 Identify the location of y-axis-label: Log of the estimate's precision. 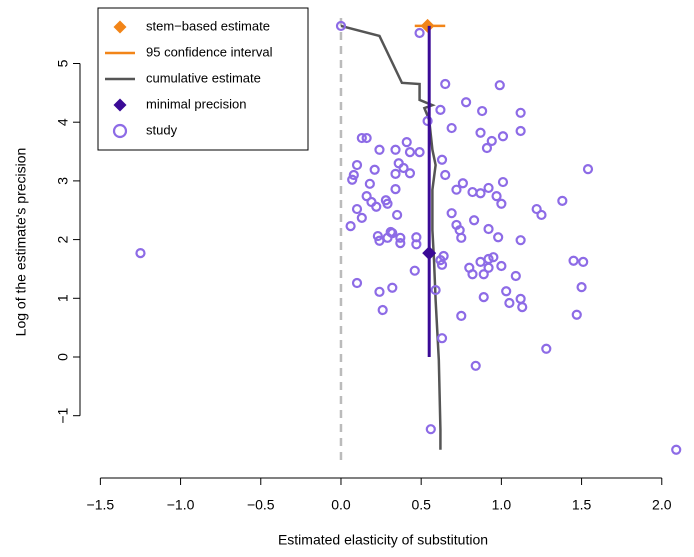
(21, 242).